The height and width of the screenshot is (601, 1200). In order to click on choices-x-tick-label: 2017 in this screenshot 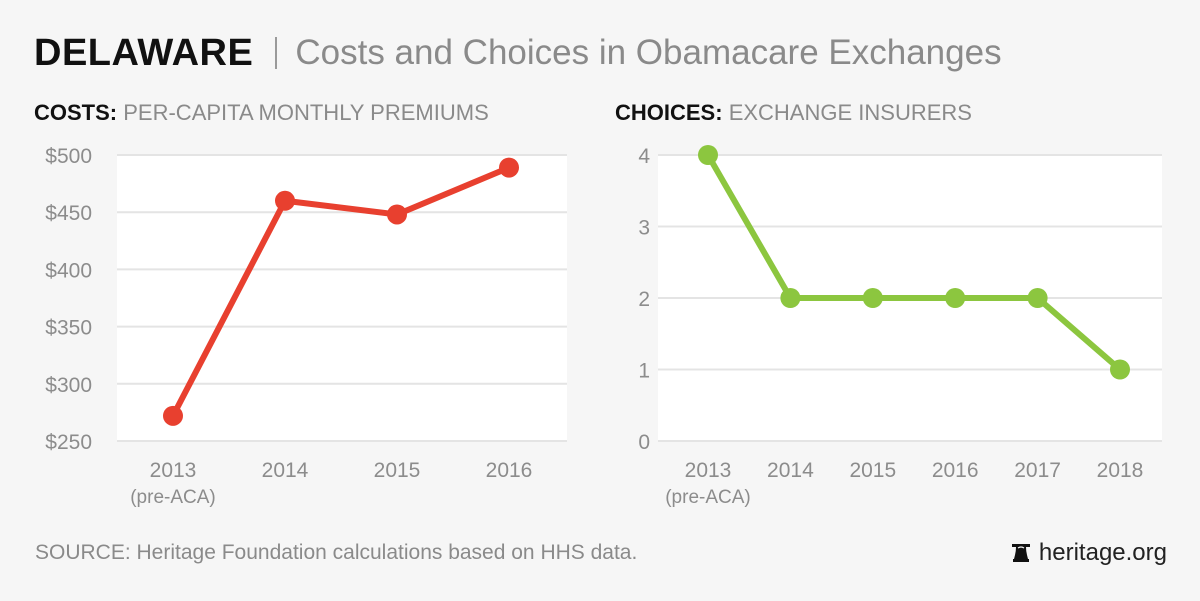, I will do `click(1037, 470)`.